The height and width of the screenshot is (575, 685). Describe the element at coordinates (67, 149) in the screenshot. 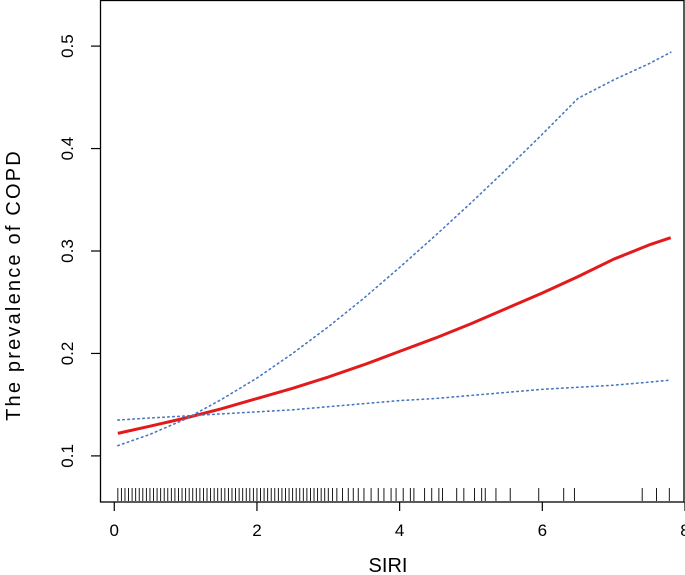

I see `y-tick-label: 0.4` at that location.